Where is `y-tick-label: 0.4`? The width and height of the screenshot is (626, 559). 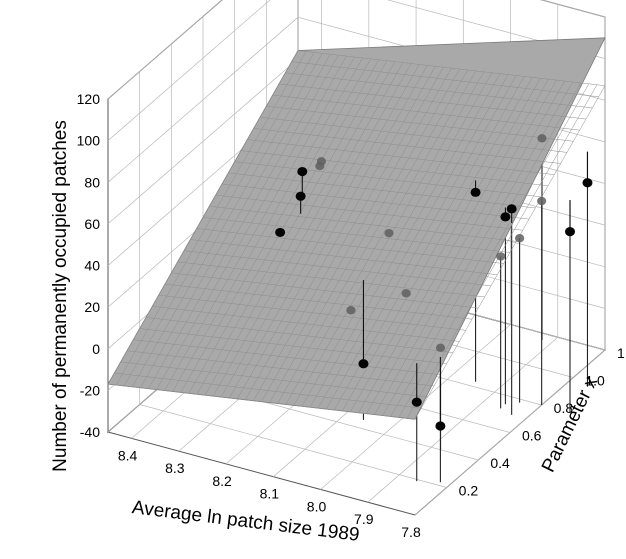 y-tick-label: 0.4 is located at coordinates (500, 463).